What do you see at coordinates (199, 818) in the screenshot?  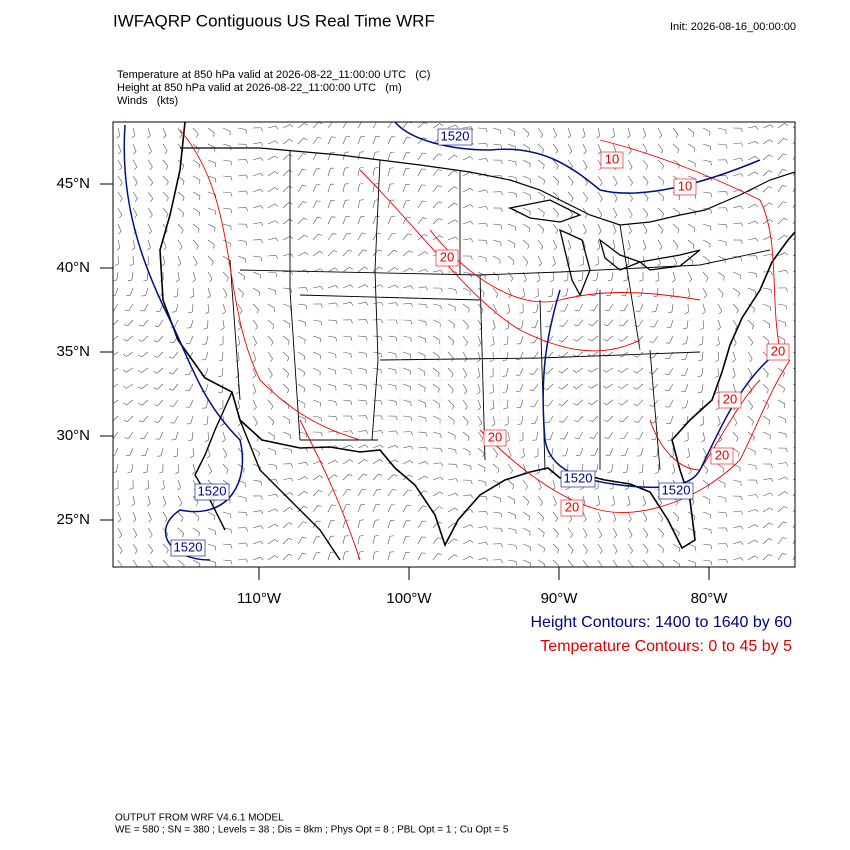 I see `footer-line: OUTPUT FROM WRF V4.6.1 MODEL` at bounding box center [199, 818].